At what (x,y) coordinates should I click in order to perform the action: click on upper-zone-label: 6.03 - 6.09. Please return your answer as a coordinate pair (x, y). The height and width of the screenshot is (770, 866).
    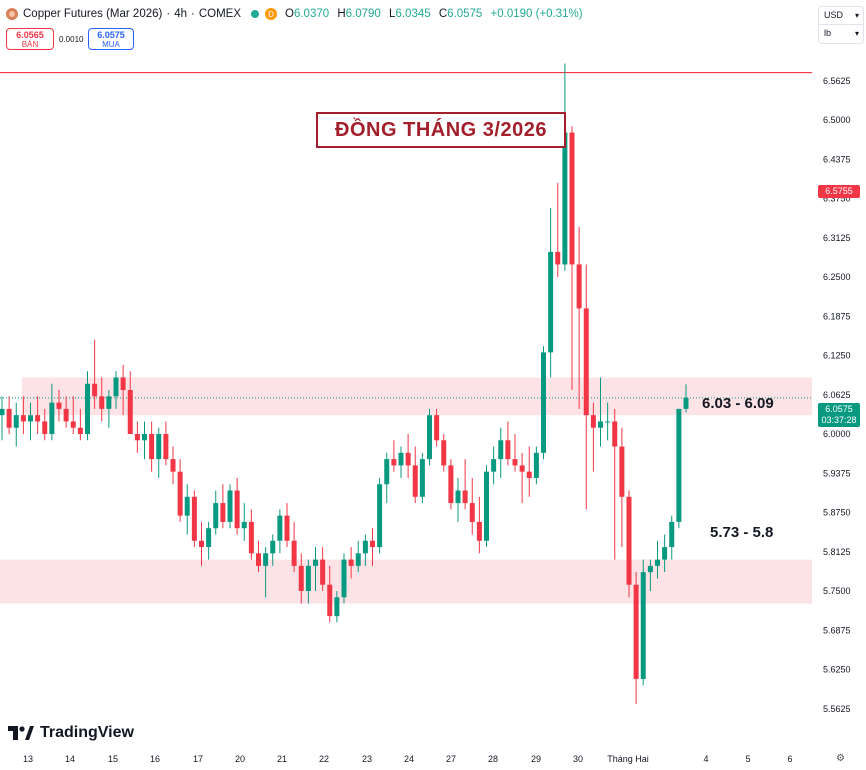
    Looking at the image, I should click on (738, 403).